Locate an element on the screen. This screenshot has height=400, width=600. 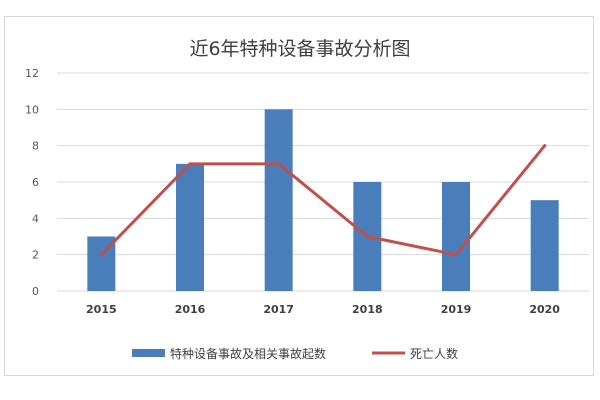
line-point-2017 is located at coordinates (279, 164).